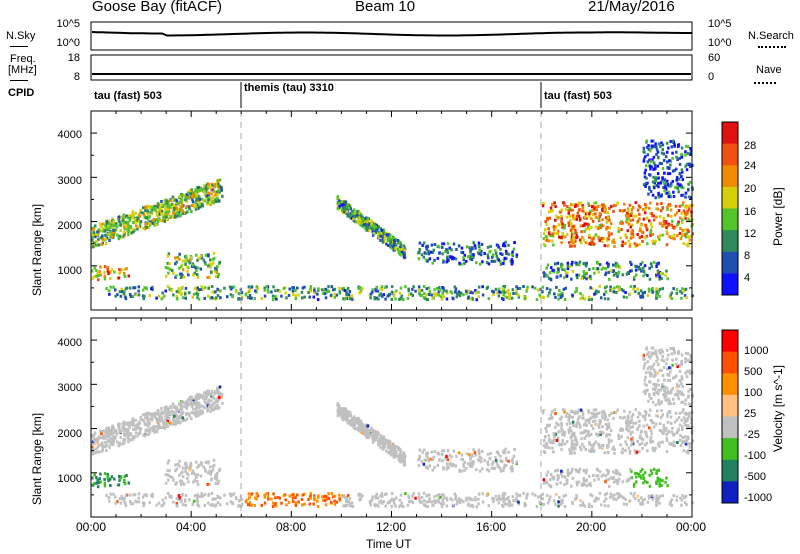 The width and height of the screenshot is (800, 554). What do you see at coordinates (69, 181) in the screenshot?
I see `power-ytick-3000: 3000` at bounding box center [69, 181].